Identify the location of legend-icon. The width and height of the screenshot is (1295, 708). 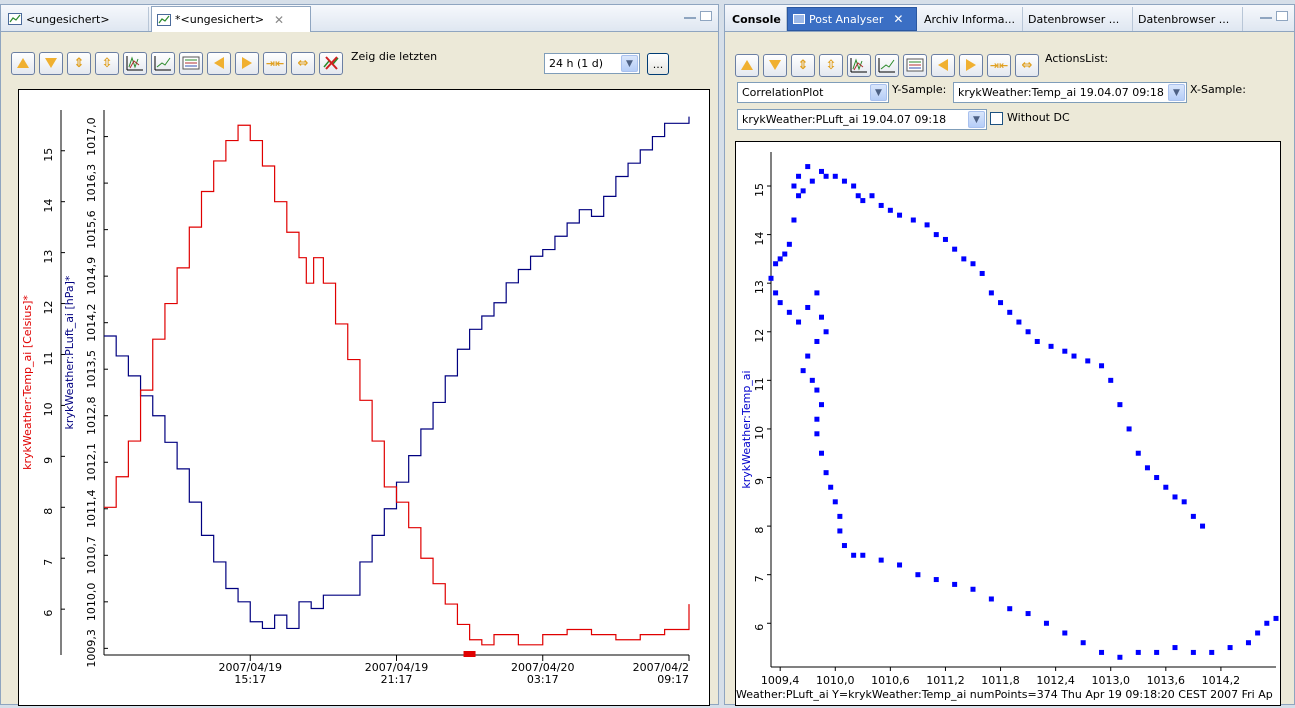
(915, 65).